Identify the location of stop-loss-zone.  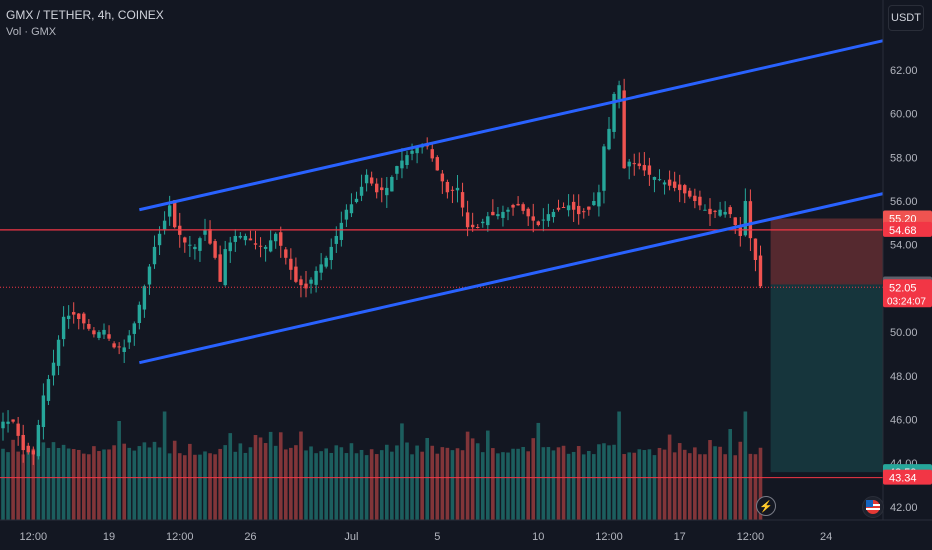
(831, 251).